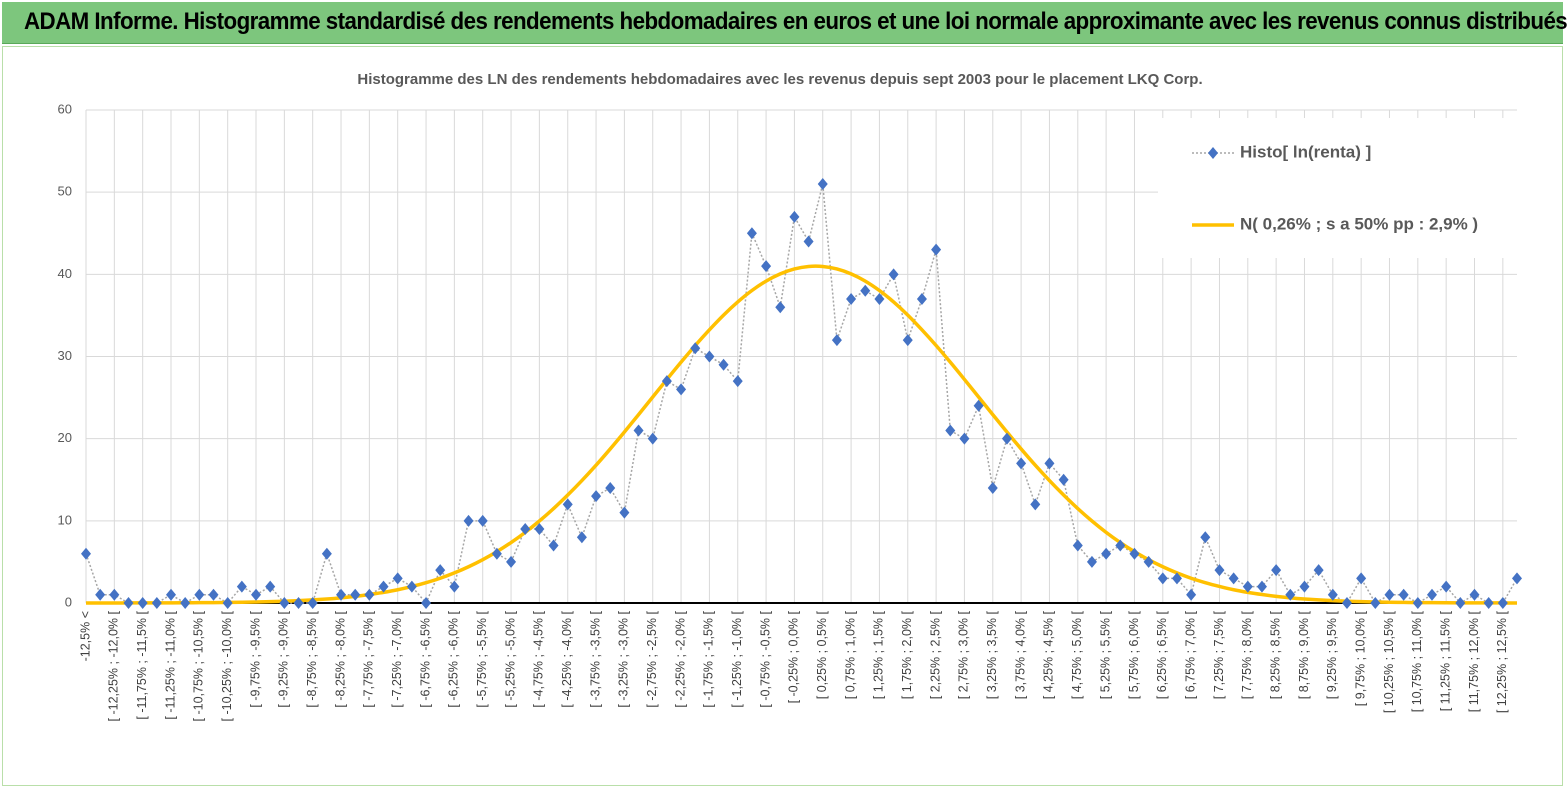 This screenshot has height=790, width=1567. What do you see at coordinates (199, 665) in the screenshot?
I see `x-tick-label: [ -10,75% ; -10,5% [` at bounding box center [199, 665].